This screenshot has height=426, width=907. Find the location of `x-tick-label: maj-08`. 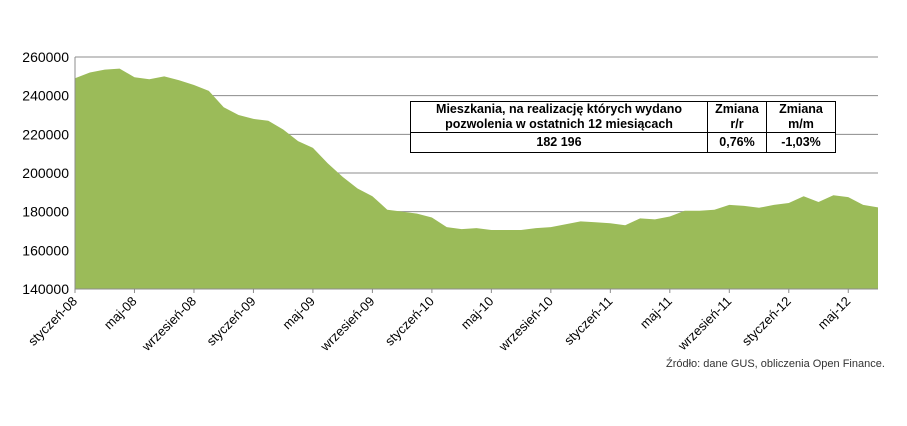

x-tick-label: maj-08 is located at coordinates (120, 313).